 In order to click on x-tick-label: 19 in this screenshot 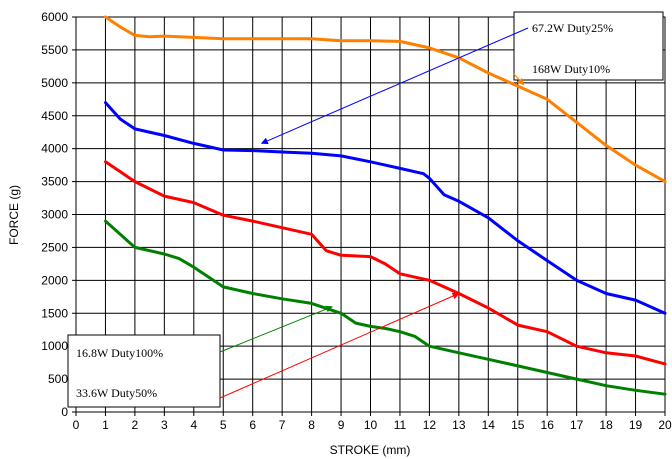, I will do `click(636, 425)`.